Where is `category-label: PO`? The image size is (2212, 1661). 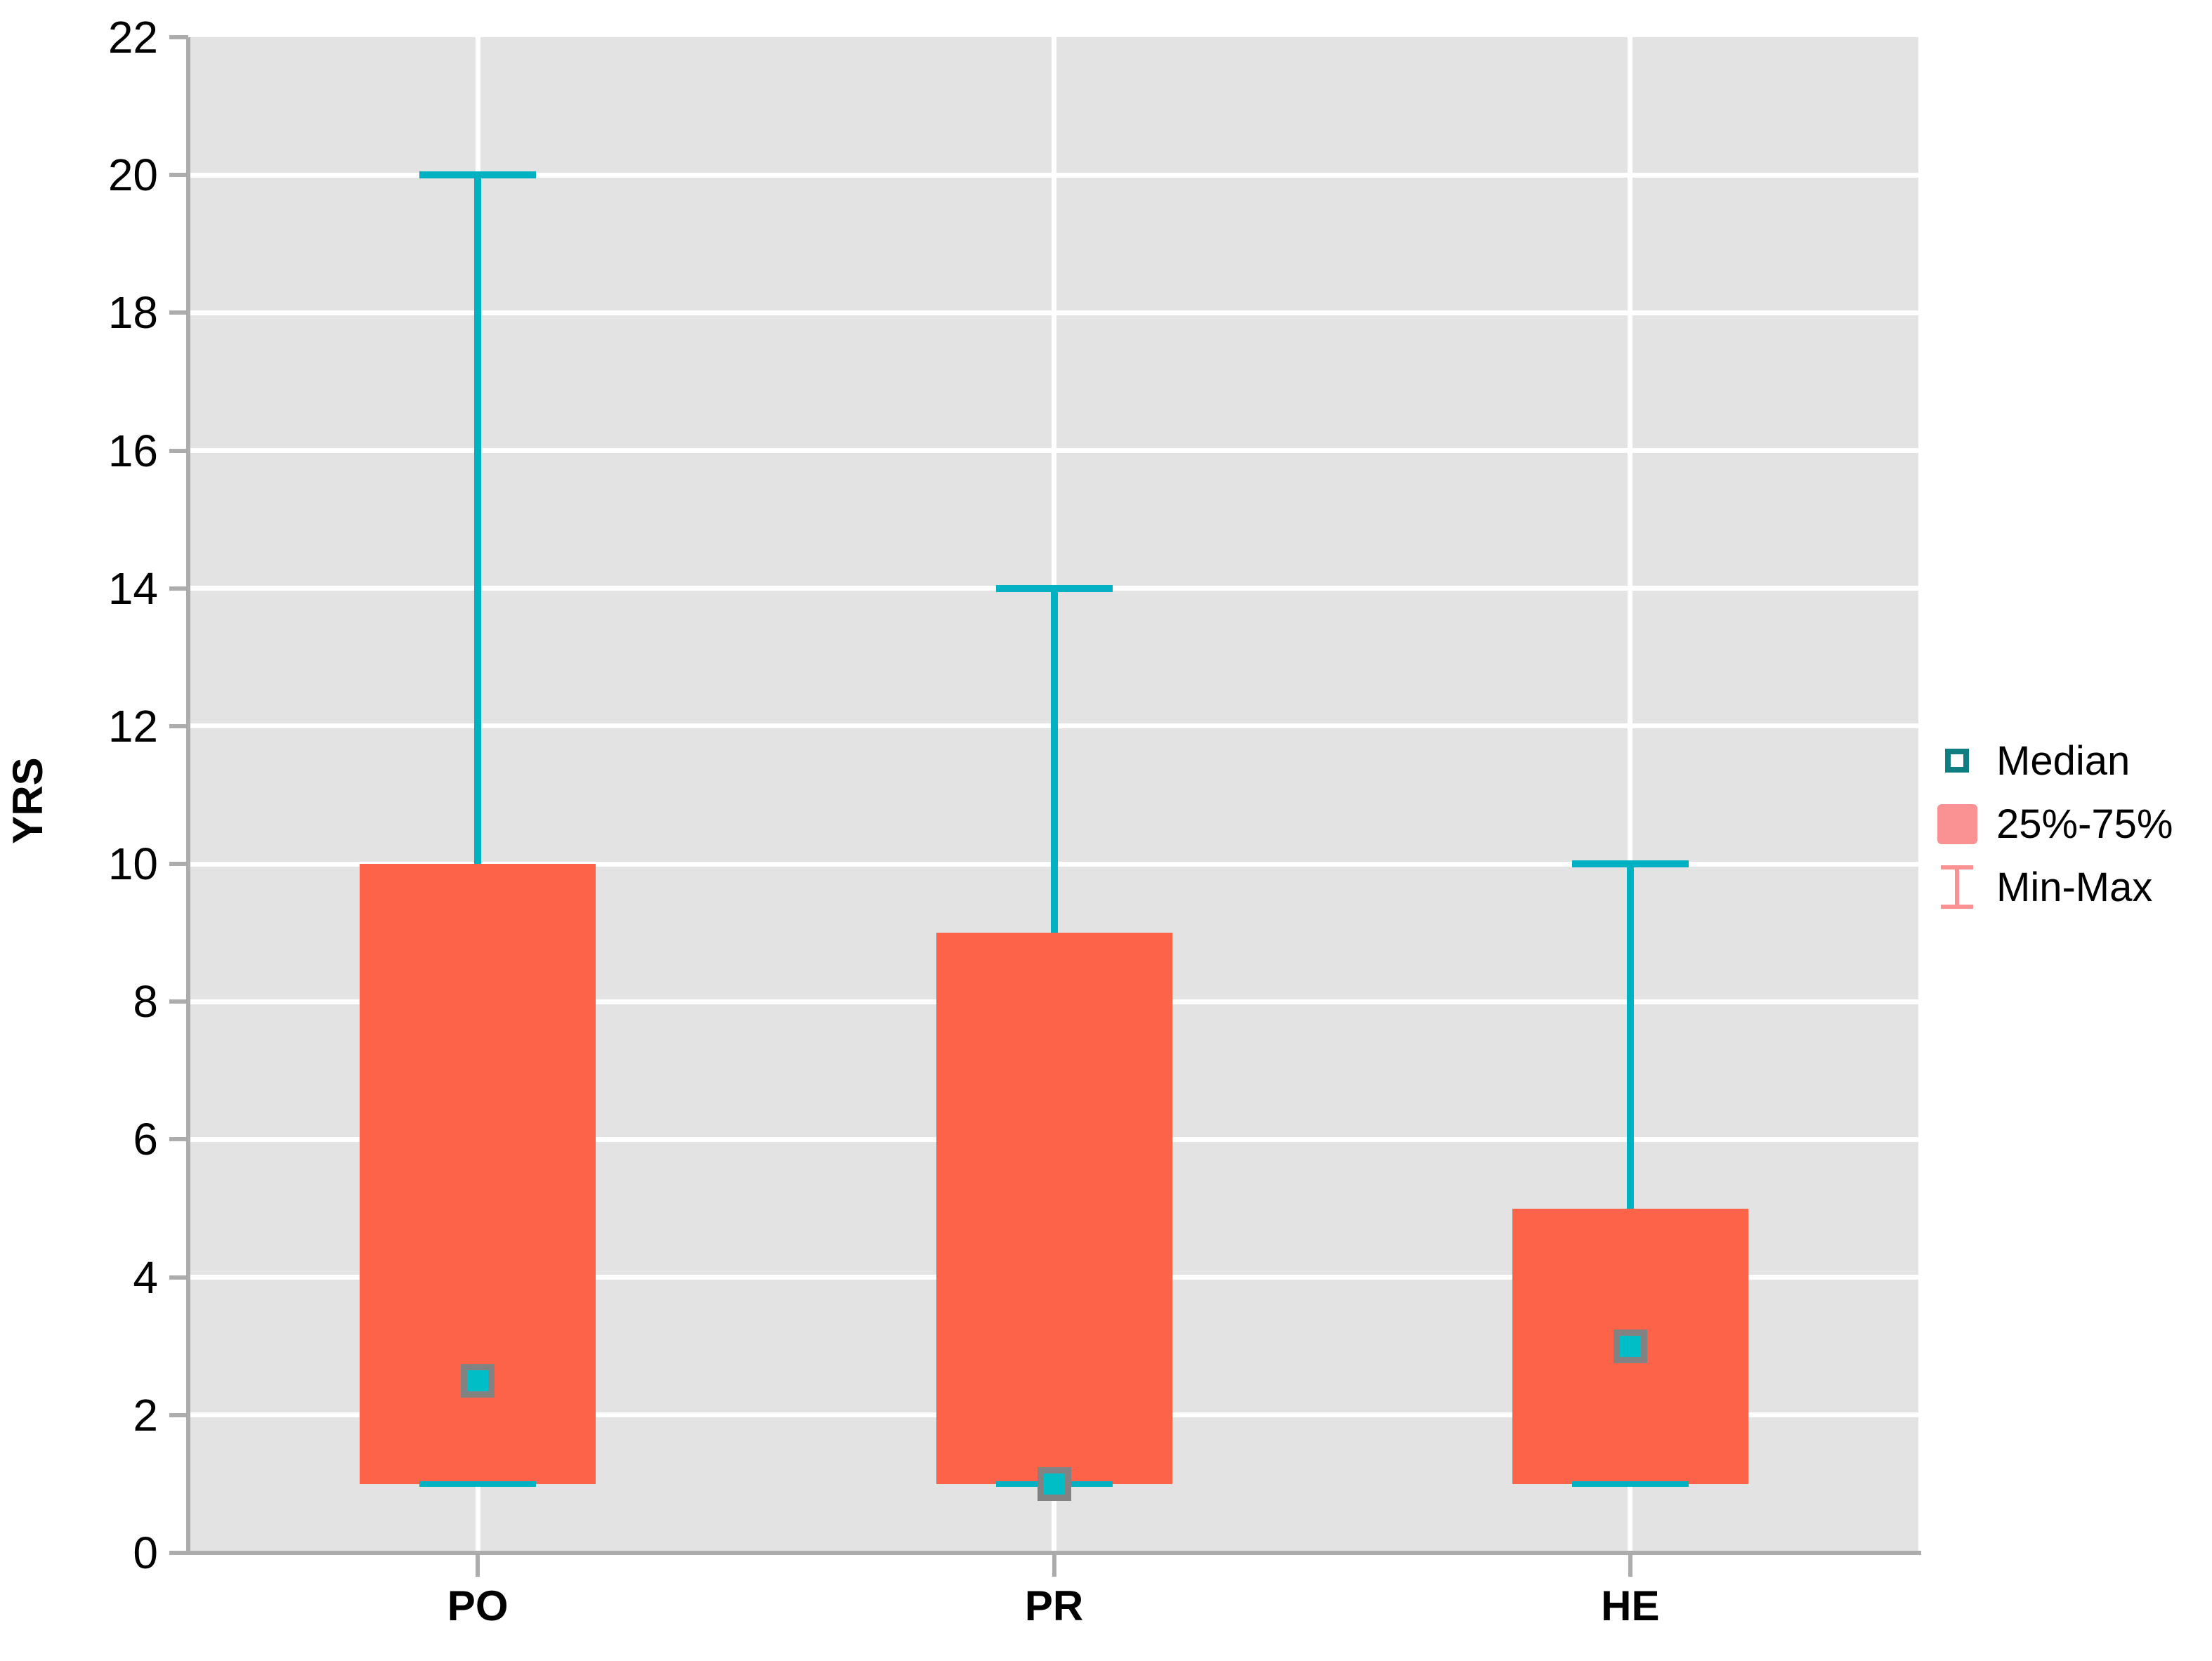 category-label: PO is located at coordinates (478, 1605).